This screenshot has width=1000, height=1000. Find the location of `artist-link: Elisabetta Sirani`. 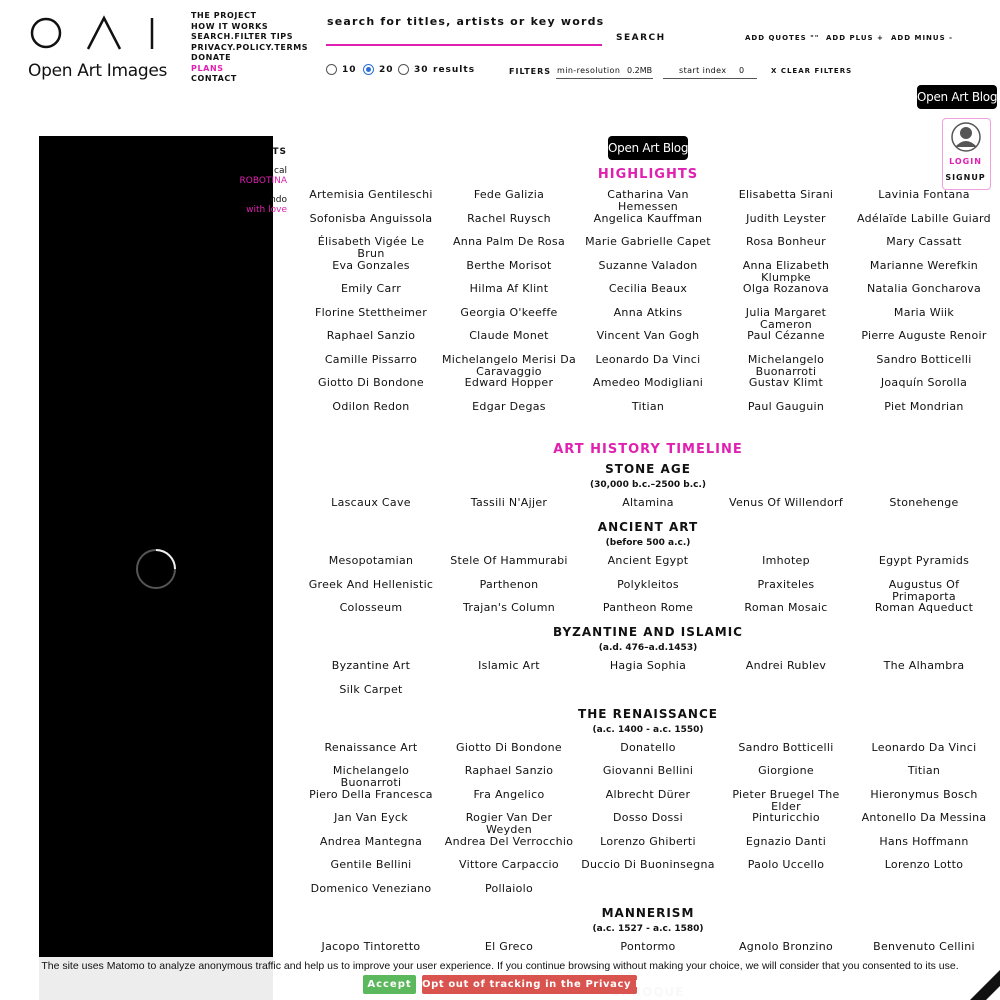

artist-link: Elisabetta Sirani is located at coordinates (786, 194).